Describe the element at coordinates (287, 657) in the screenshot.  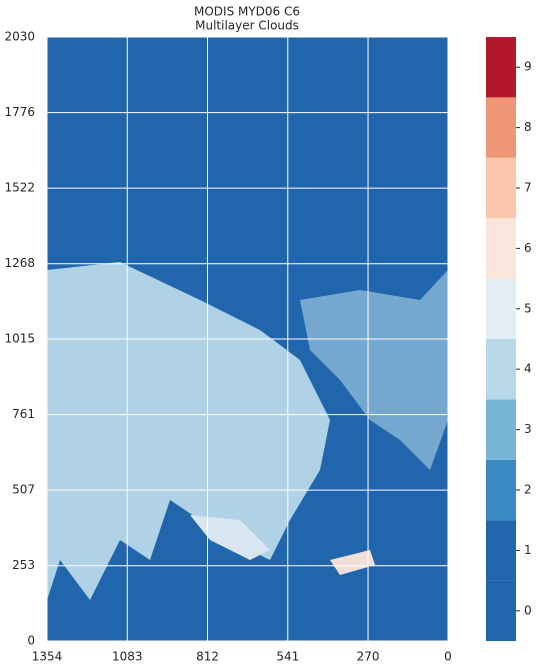
I see `x-tick-label: 541` at that location.